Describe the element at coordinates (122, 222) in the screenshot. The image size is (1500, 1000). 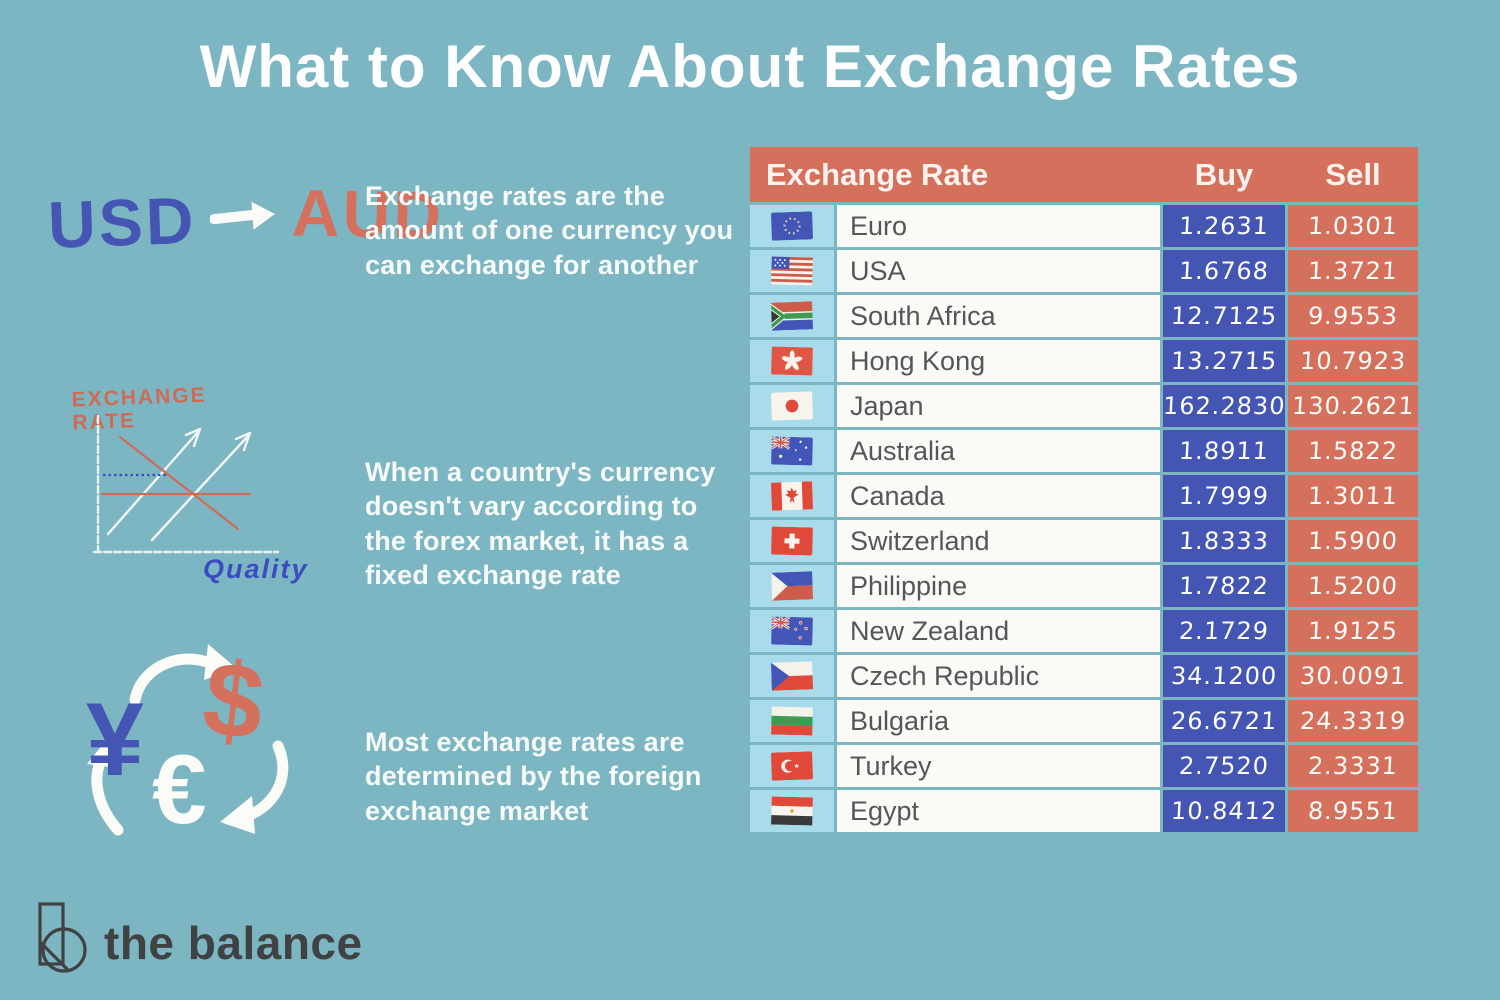
I see `usd-label: USD` at that location.